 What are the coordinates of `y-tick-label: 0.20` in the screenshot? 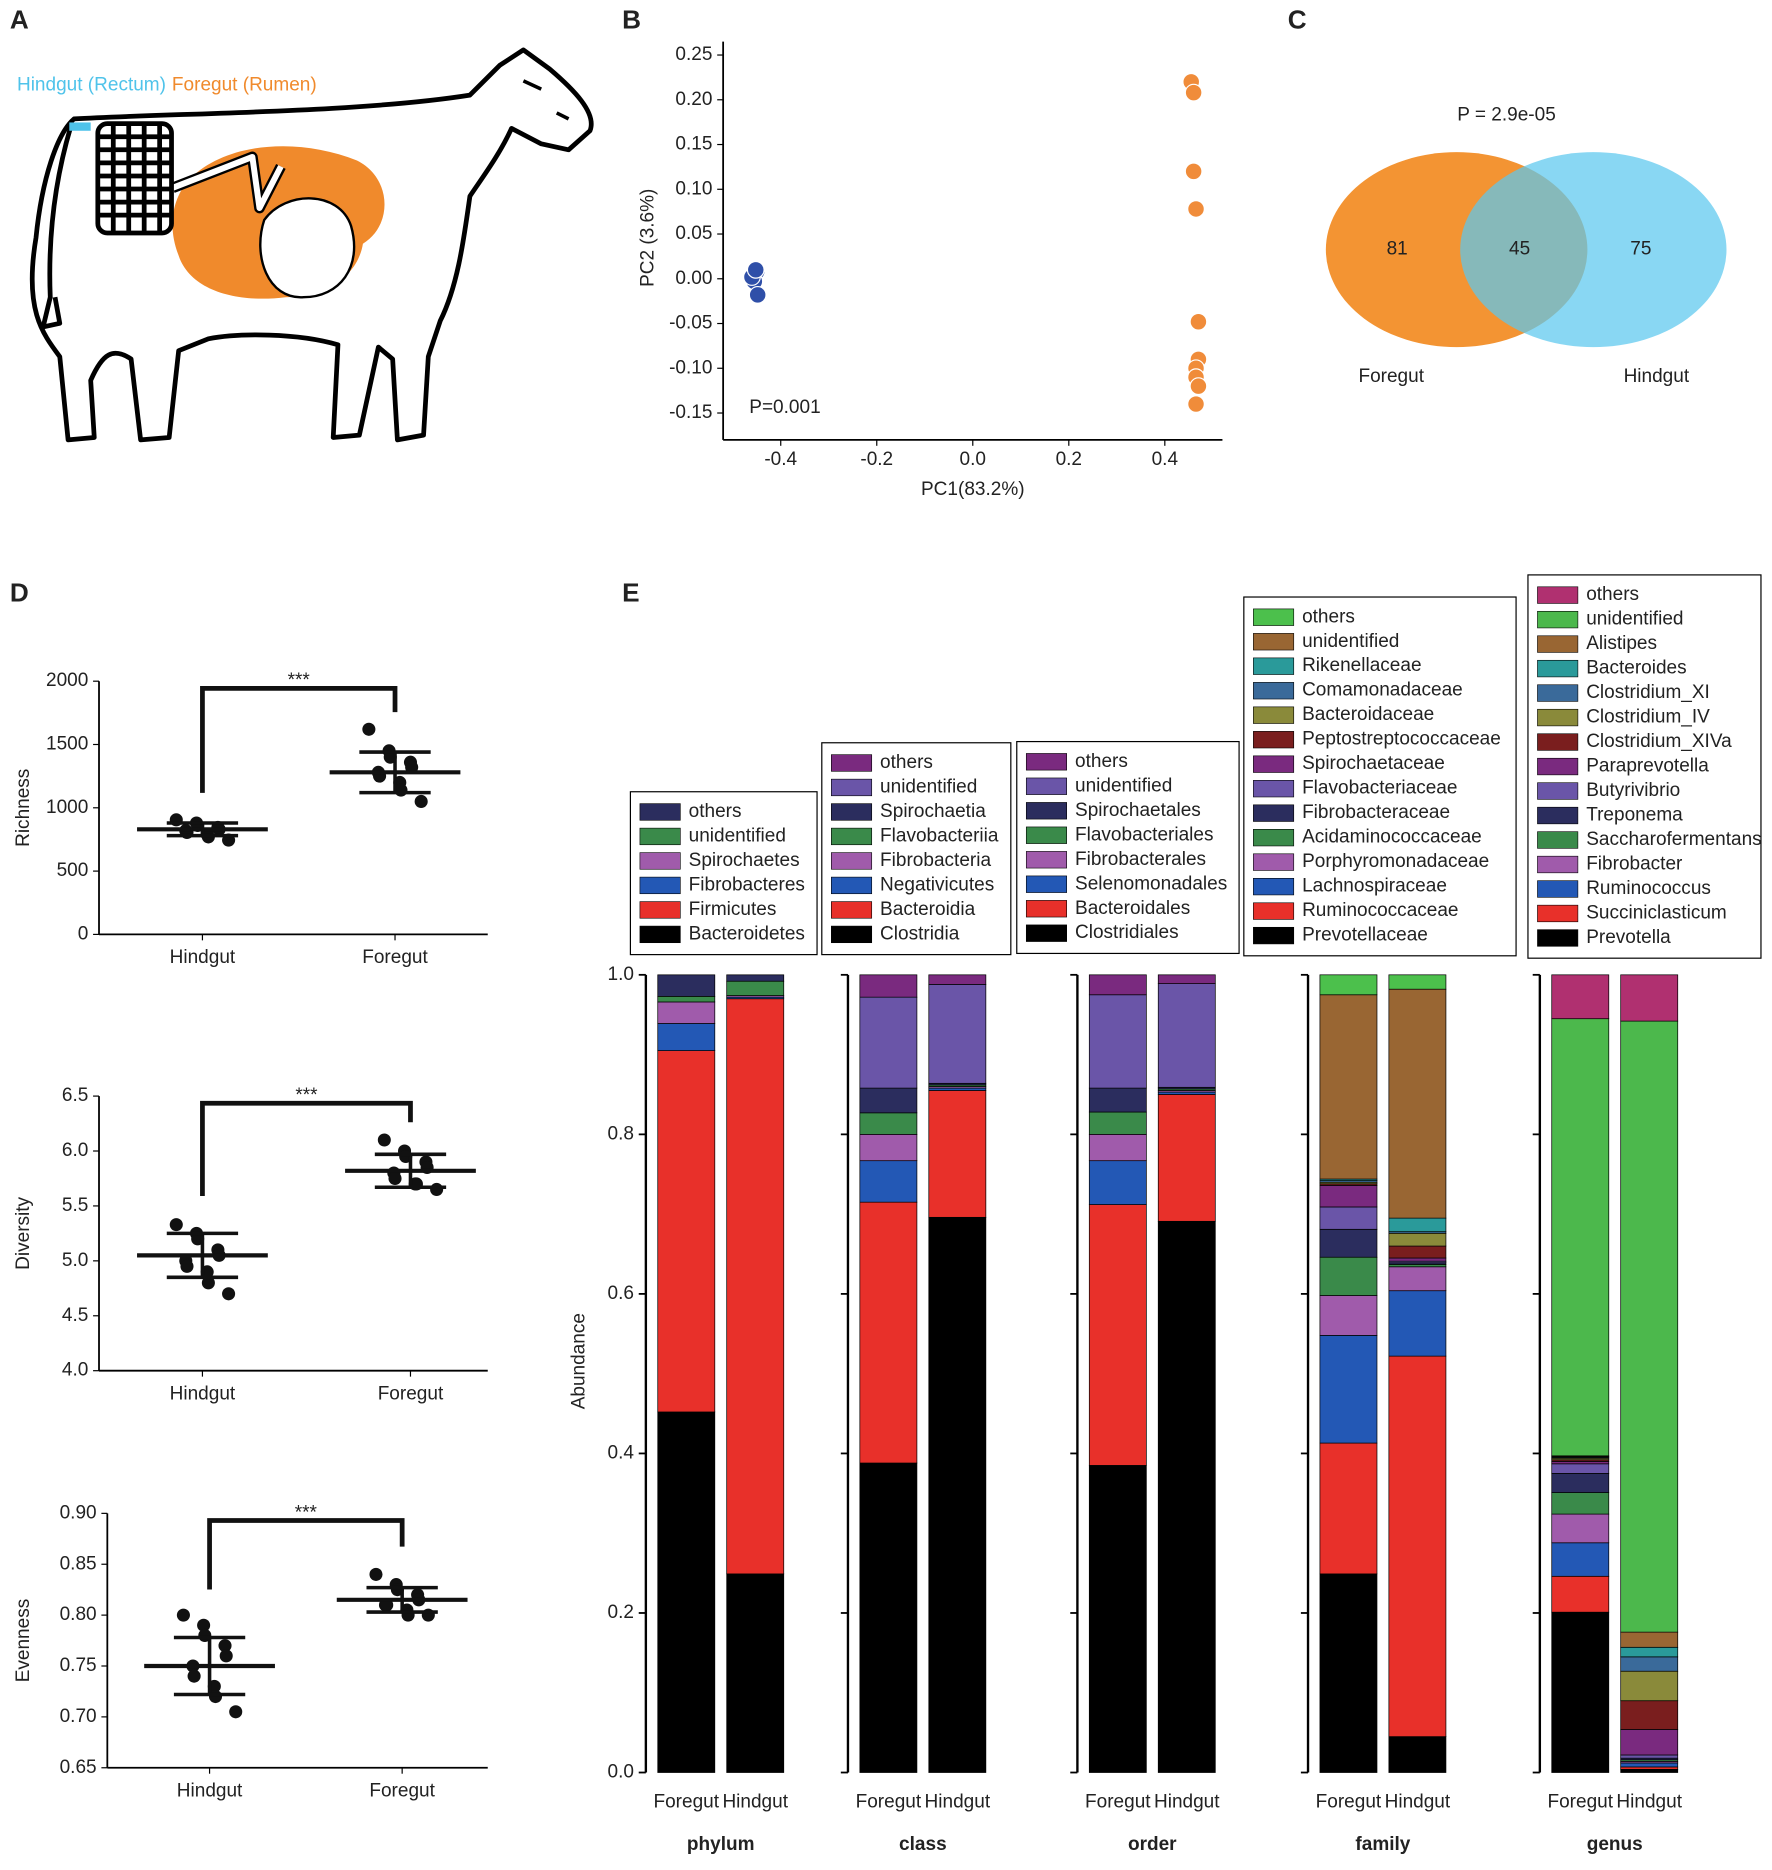 It's located at (693, 99).